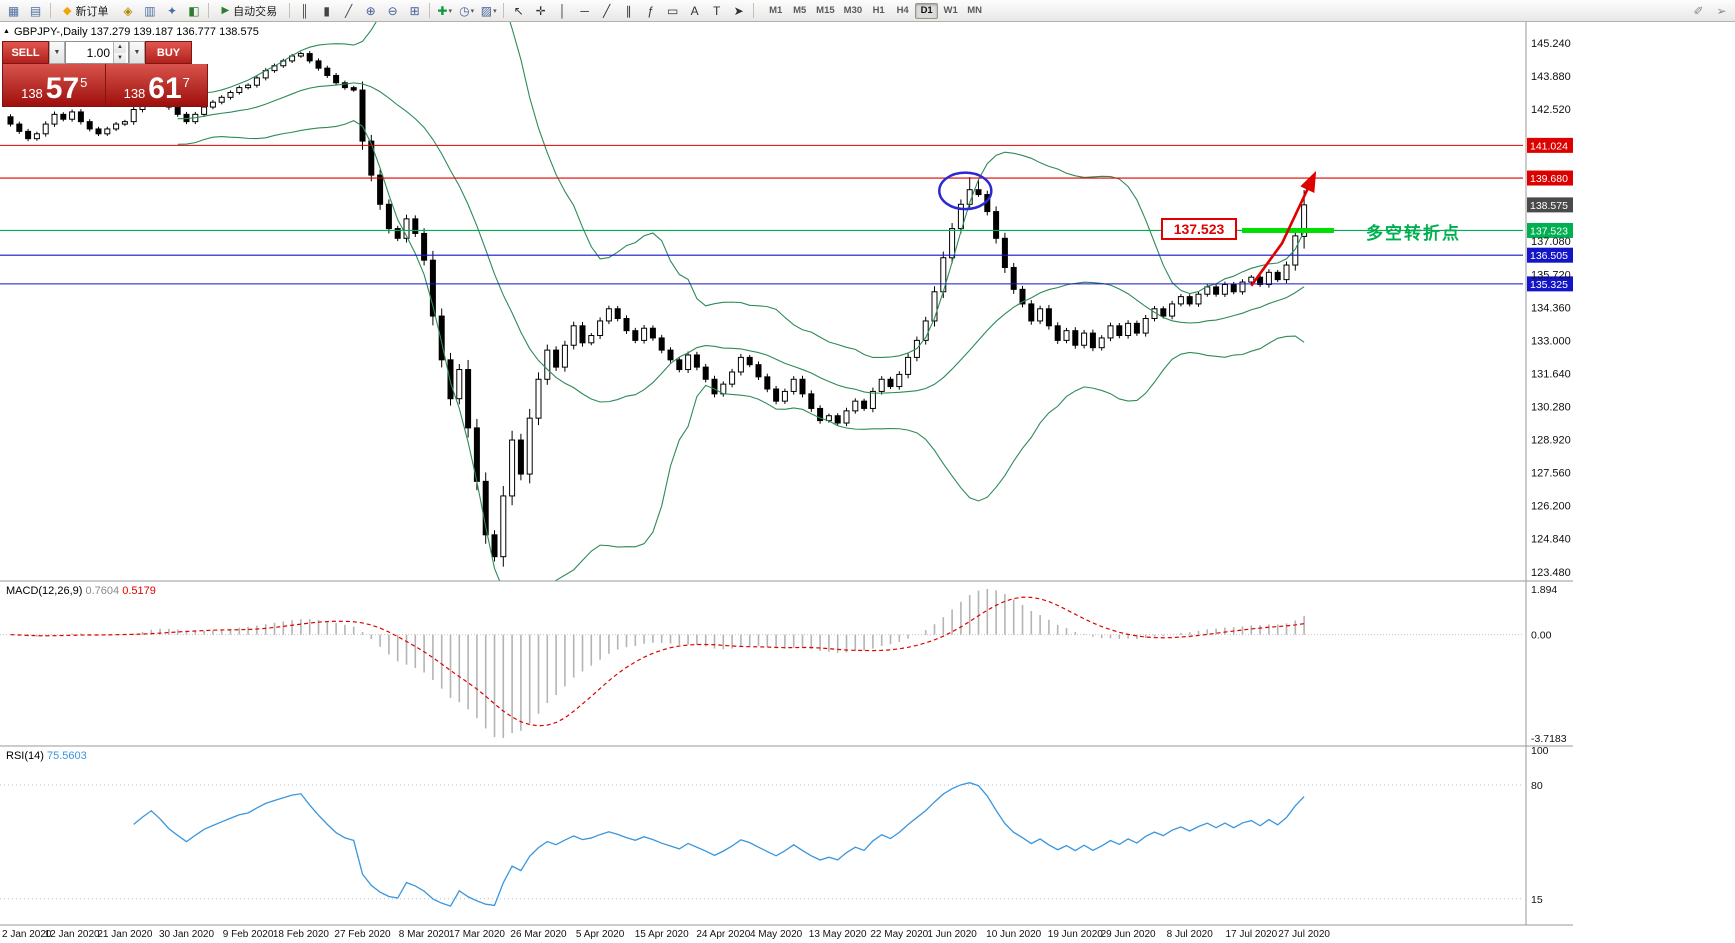 This screenshot has height=943, width=1735. Describe the element at coordinates (776, 10) in the screenshot. I see `timeframe-m1-button: M1` at that location.